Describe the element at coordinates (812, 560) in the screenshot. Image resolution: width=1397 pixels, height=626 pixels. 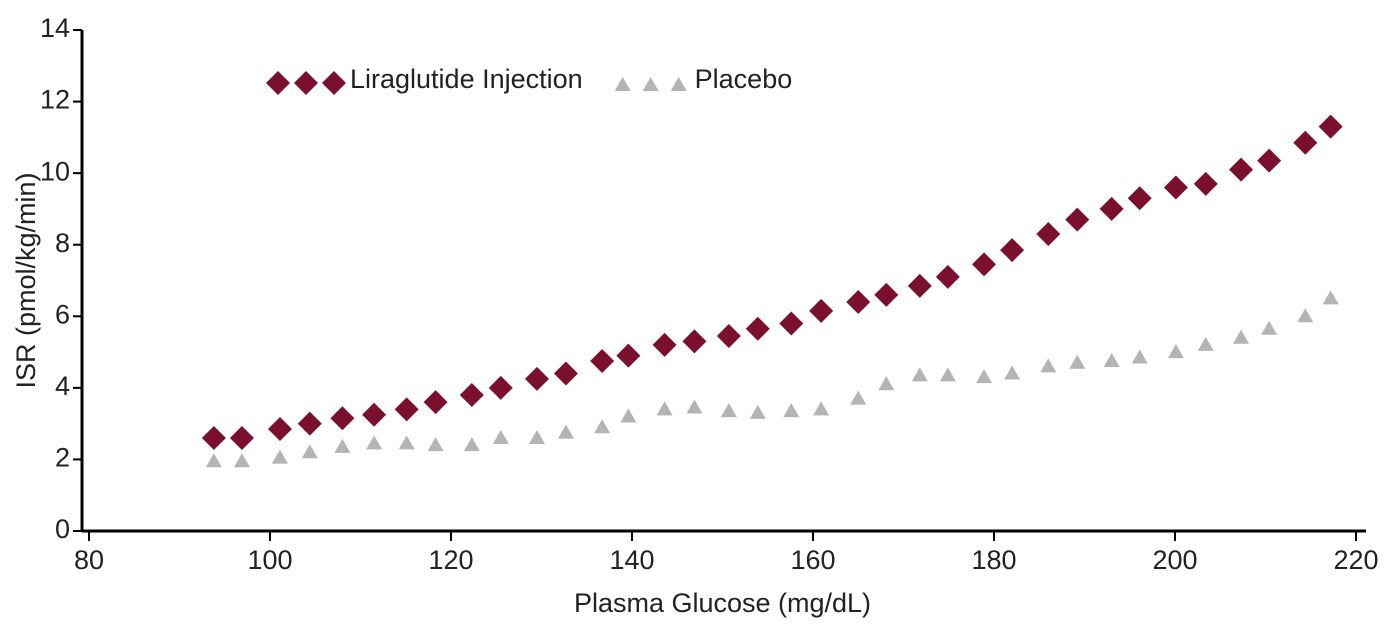
I see `x-tick-label: 160` at that location.